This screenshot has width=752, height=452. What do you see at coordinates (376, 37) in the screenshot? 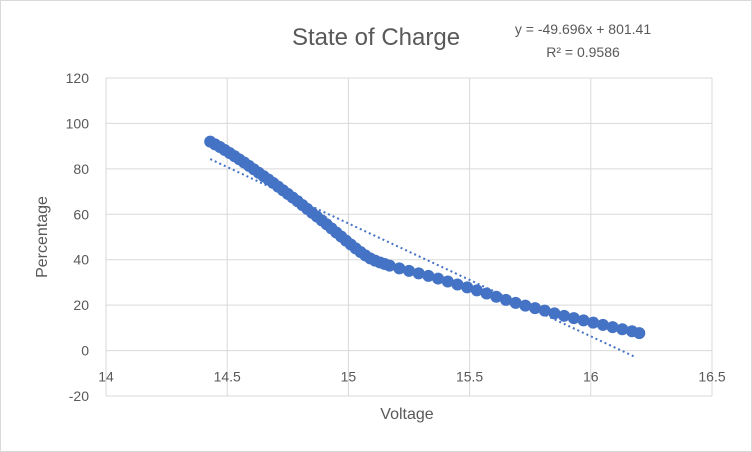
I see `chart-title: State of Charge` at bounding box center [376, 37].